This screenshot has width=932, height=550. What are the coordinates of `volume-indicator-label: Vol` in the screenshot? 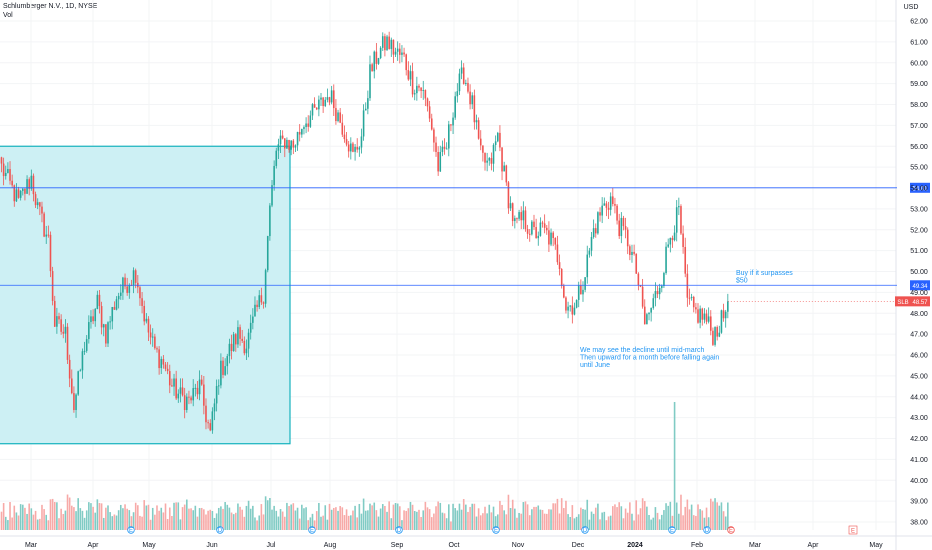 It's located at (8, 15).